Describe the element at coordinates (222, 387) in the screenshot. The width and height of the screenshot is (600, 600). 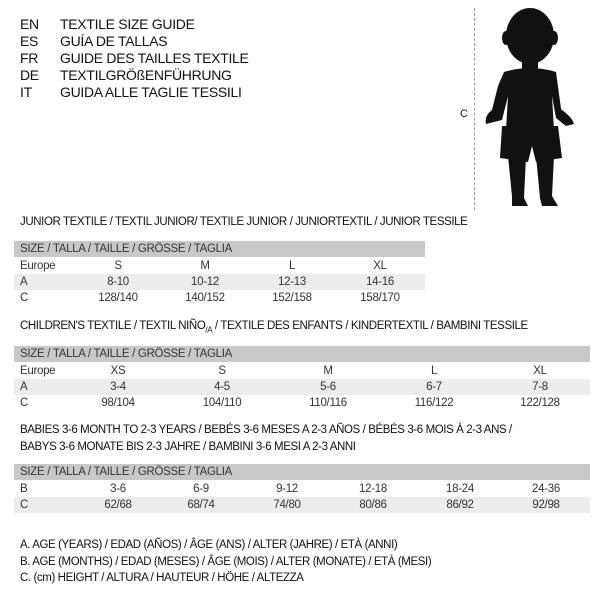
I see `table-cell: 4-5` at that location.